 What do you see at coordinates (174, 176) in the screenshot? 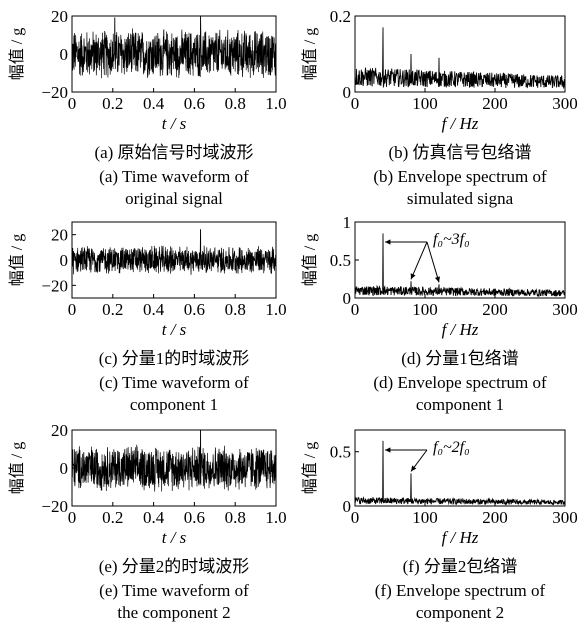
I see `caption-english-line1: (a) Time waveform of` at bounding box center [174, 176].